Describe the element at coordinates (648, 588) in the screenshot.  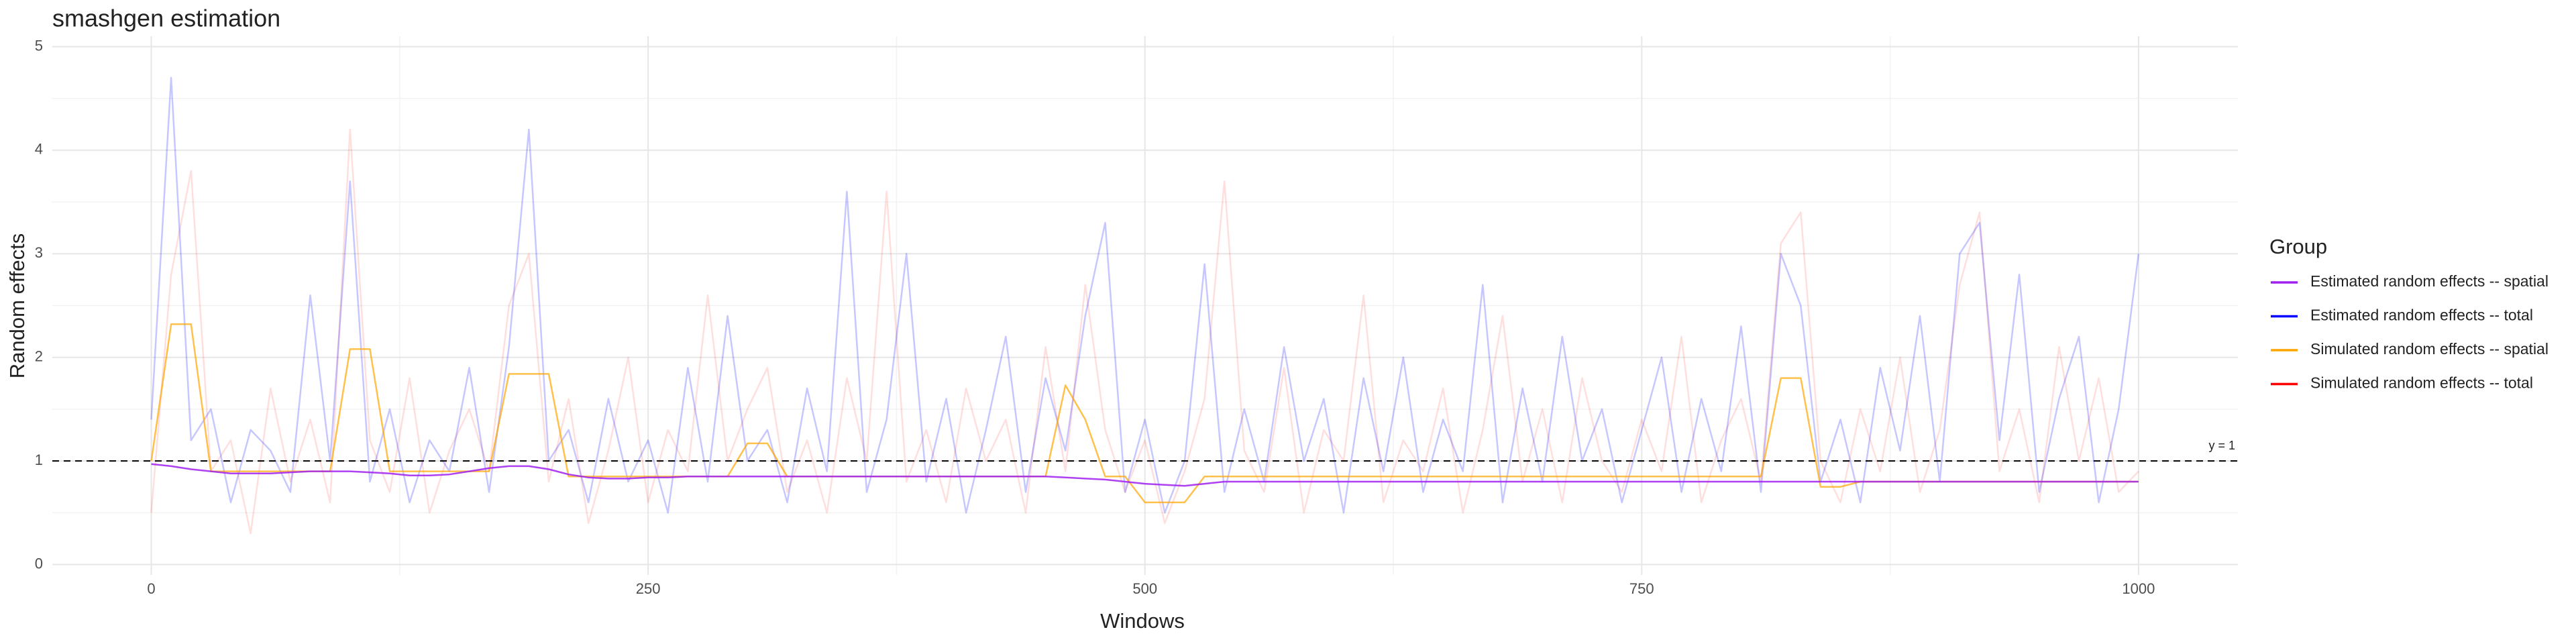
I see `x-tick-label: 250` at that location.